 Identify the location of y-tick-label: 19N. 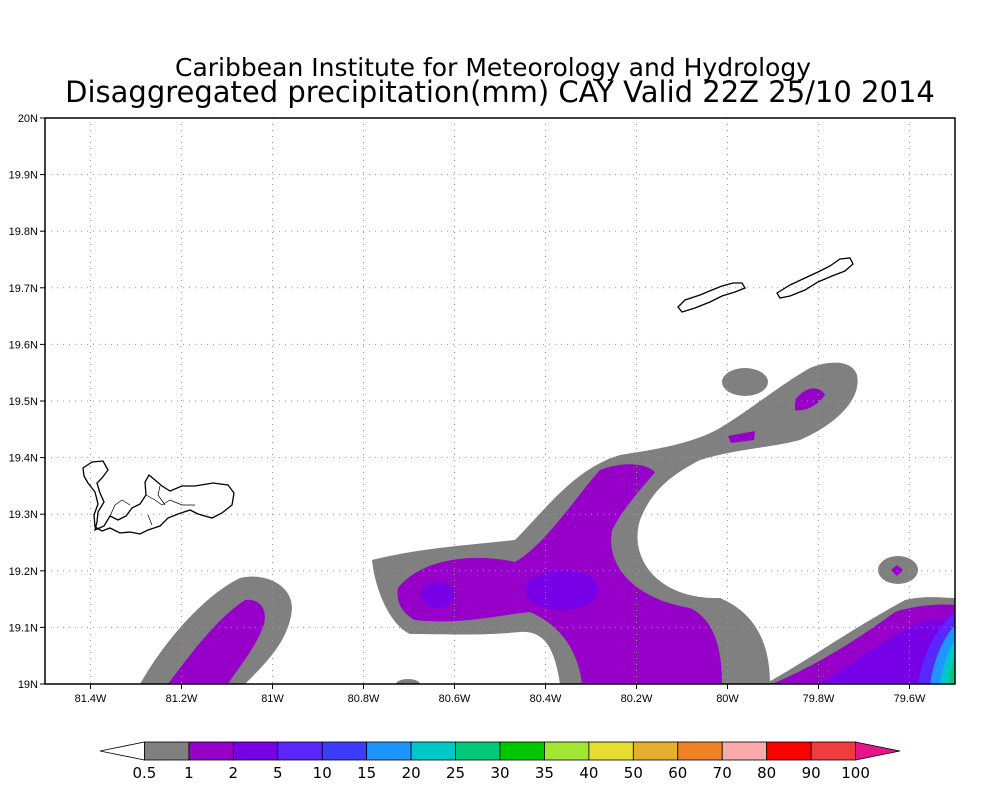
(28, 685).